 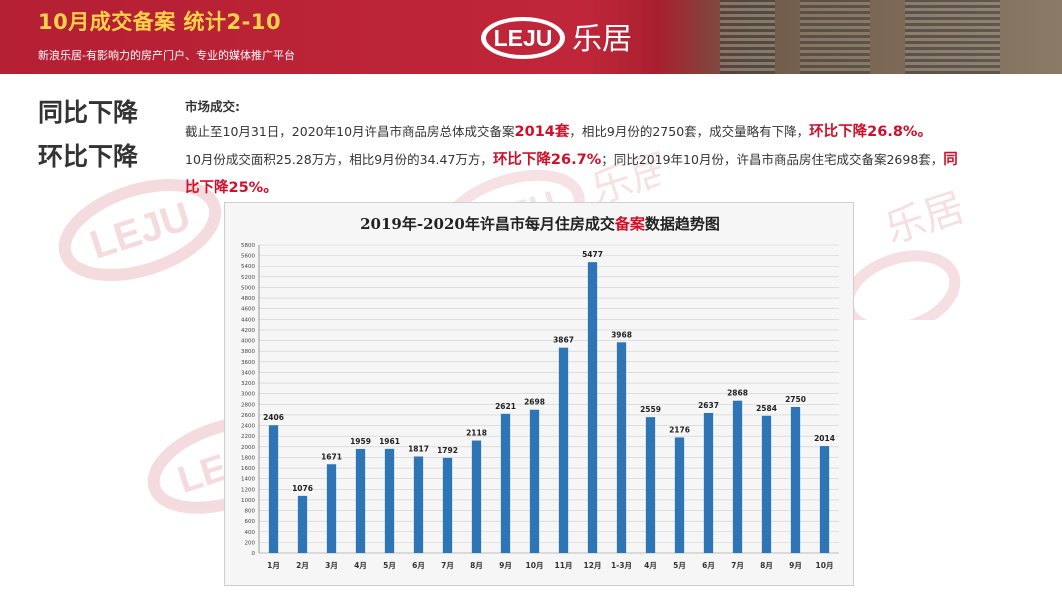 What do you see at coordinates (487, 224) in the screenshot?
I see `chart-title-part: 2019年-2020年许昌市每月住房成交` at bounding box center [487, 224].